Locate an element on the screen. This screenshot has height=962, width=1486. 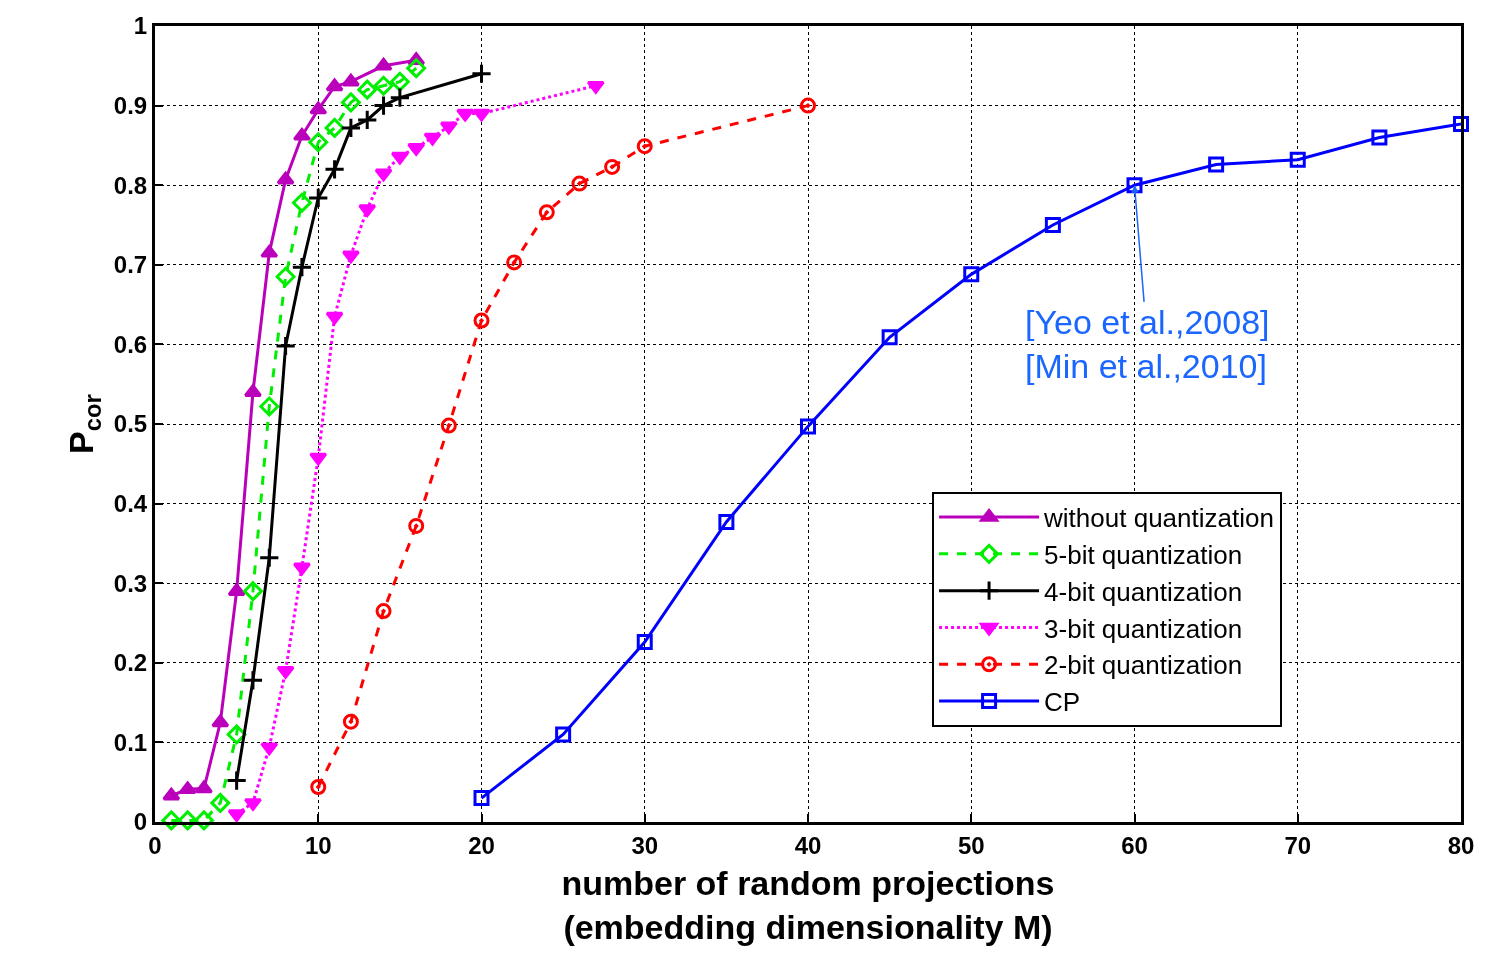
legend-label: 2-bit quantization is located at coordinates (1143, 665).